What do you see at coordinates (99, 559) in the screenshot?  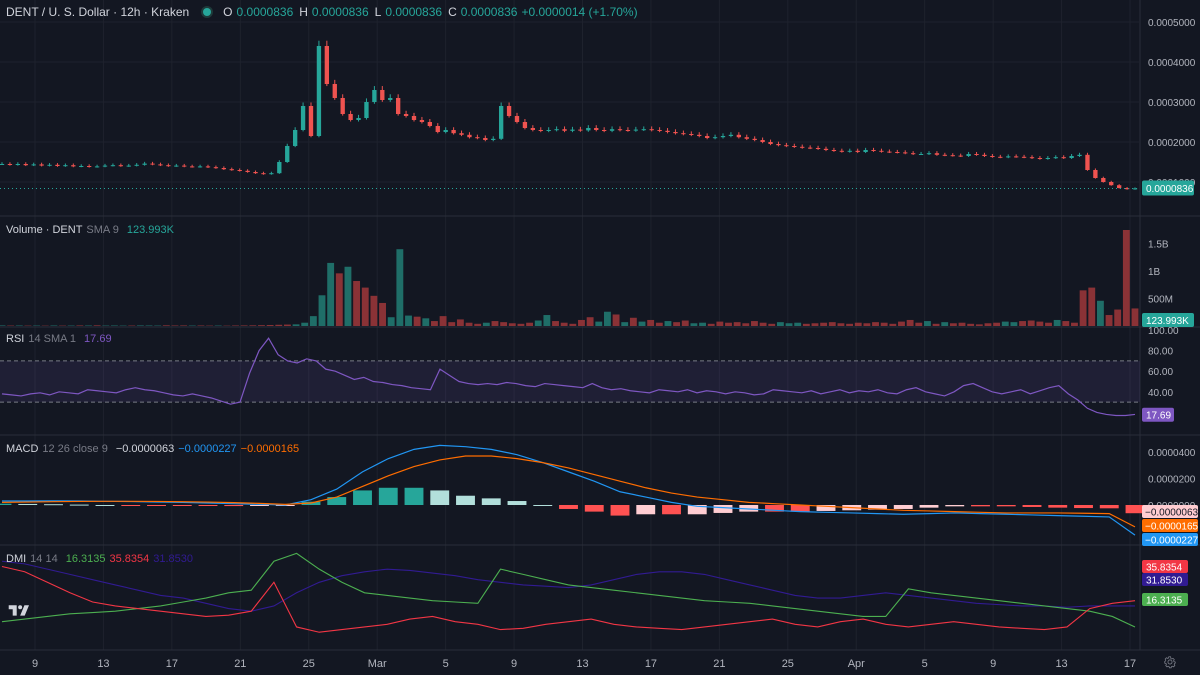 I see `dmi-legend: DMI 14 14 16.3135 35.8354 31.8530` at bounding box center [99, 559].